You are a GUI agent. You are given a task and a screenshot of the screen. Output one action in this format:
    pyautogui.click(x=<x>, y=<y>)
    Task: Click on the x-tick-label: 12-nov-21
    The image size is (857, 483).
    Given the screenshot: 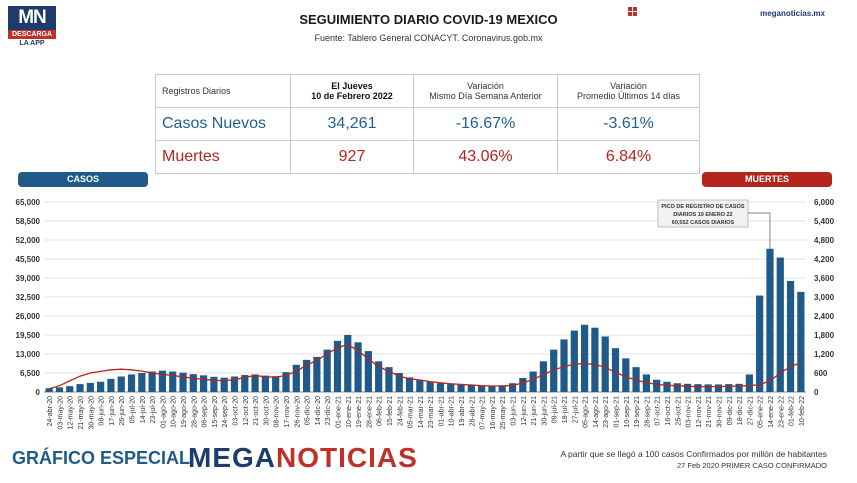 What is the action you would take?
    pyautogui.click(x=699, y=412)
    